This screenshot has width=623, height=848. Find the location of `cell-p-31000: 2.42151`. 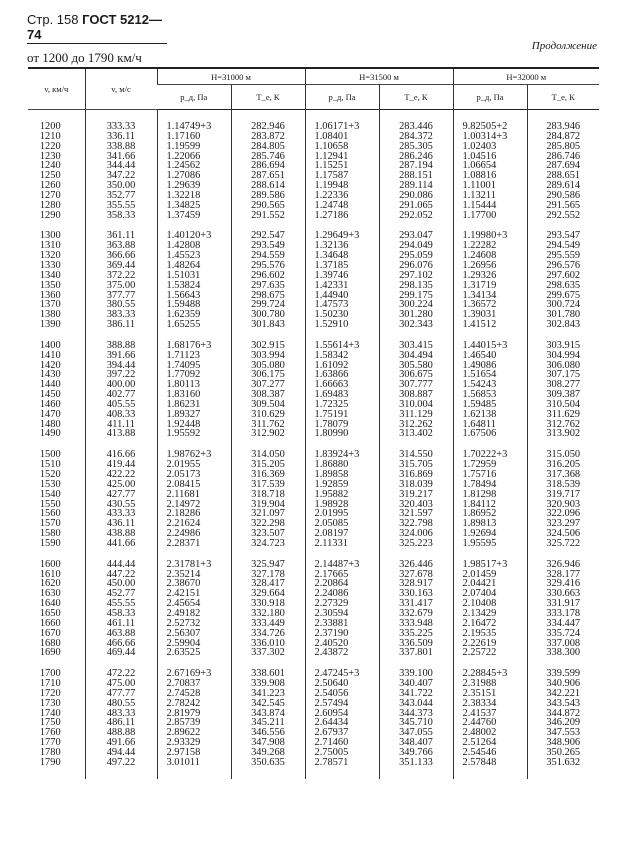

cell-p-31000: 2.42151 is located at coordinates (193, 594).